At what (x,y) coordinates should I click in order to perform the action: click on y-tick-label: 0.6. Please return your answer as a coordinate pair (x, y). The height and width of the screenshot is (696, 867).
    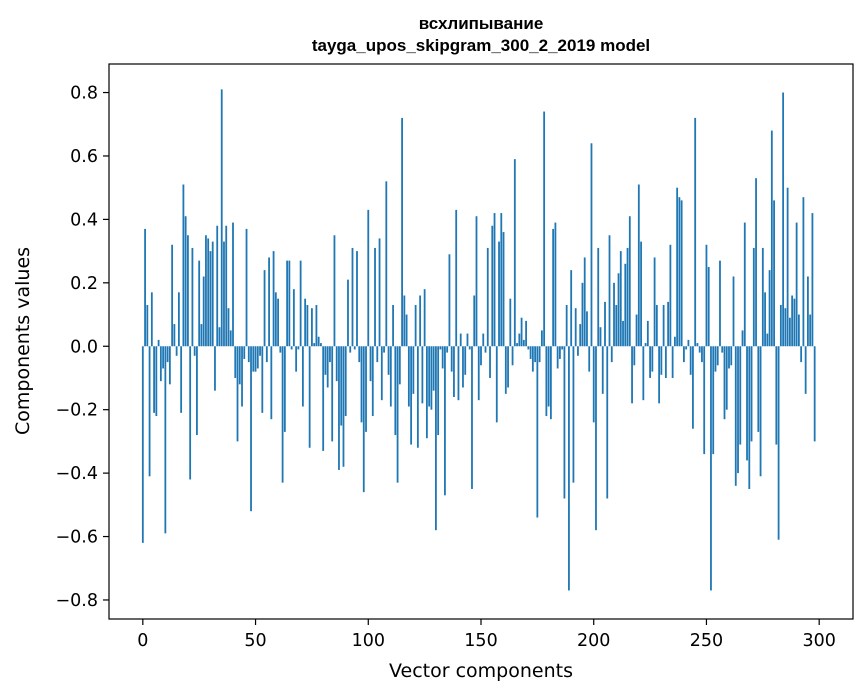
    Looking at the image, I should click on (84, 157).